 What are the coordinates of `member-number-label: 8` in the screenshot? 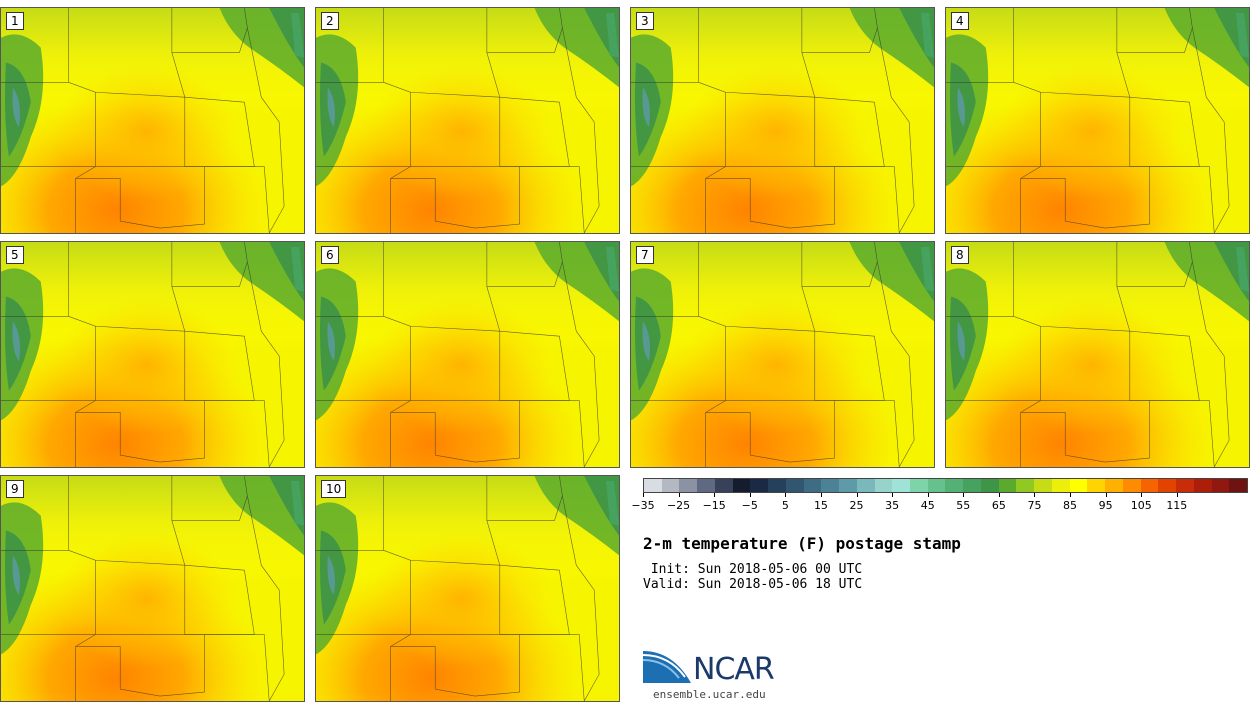 It's located at (960, 255).